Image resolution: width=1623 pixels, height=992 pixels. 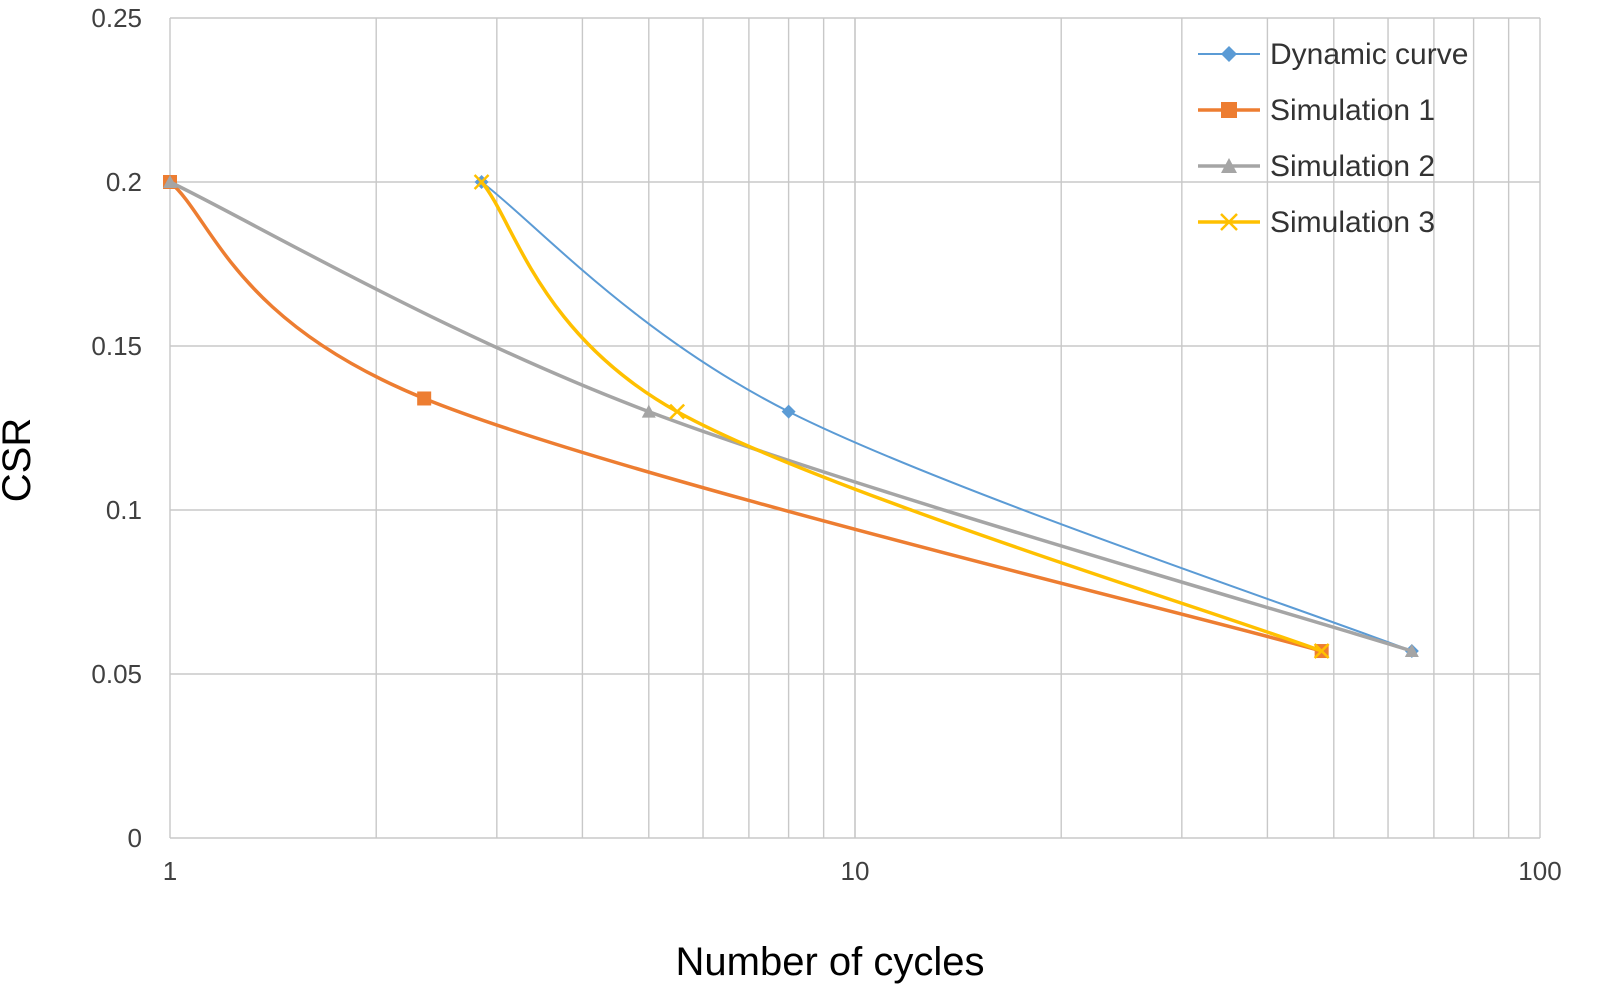 I want to click on legend-item-simulation-3: Simulation 3, so click(x=1316, y=222).